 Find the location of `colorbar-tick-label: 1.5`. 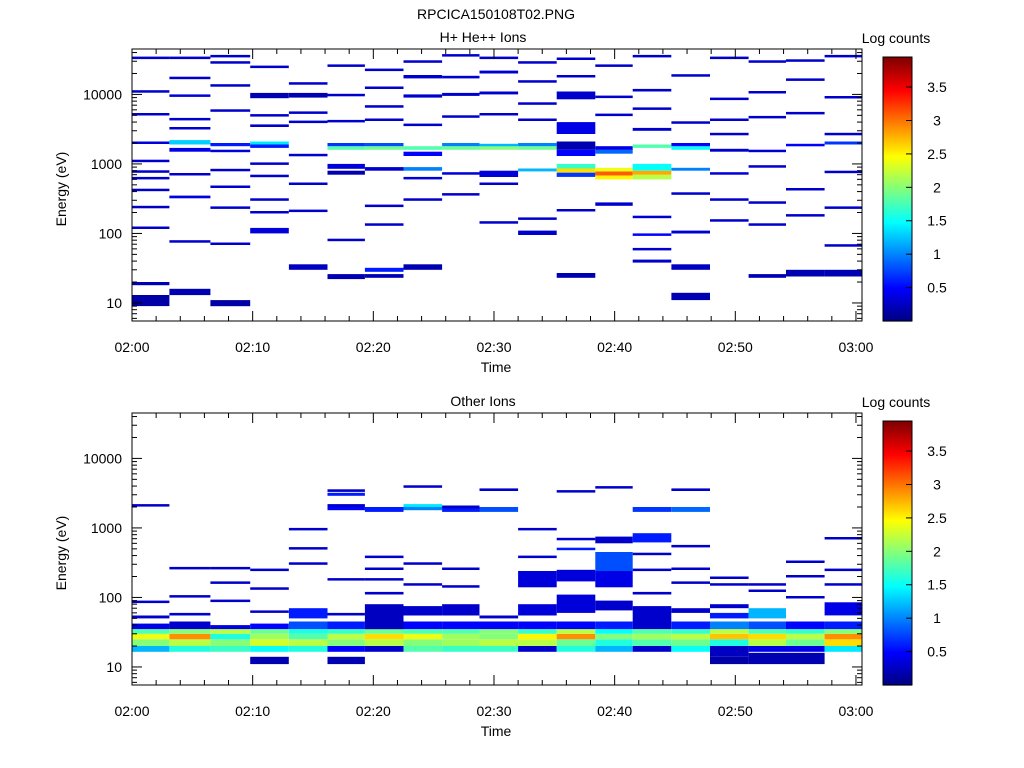

colorbar-tick-label: 1.5 is located at coordinates (937, 221).